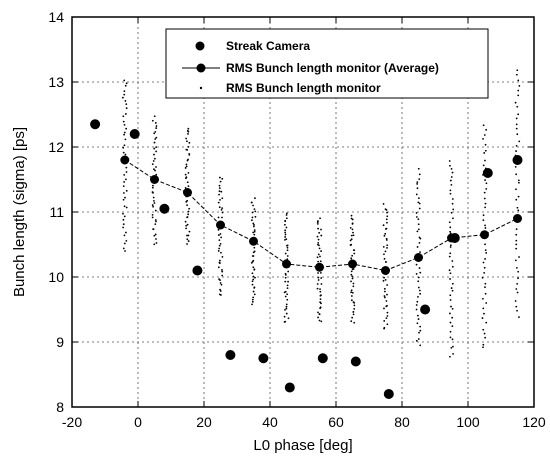 This screenshot has width=550, height=460. I want to click on x-tick-label: 100, so click(468, 422).